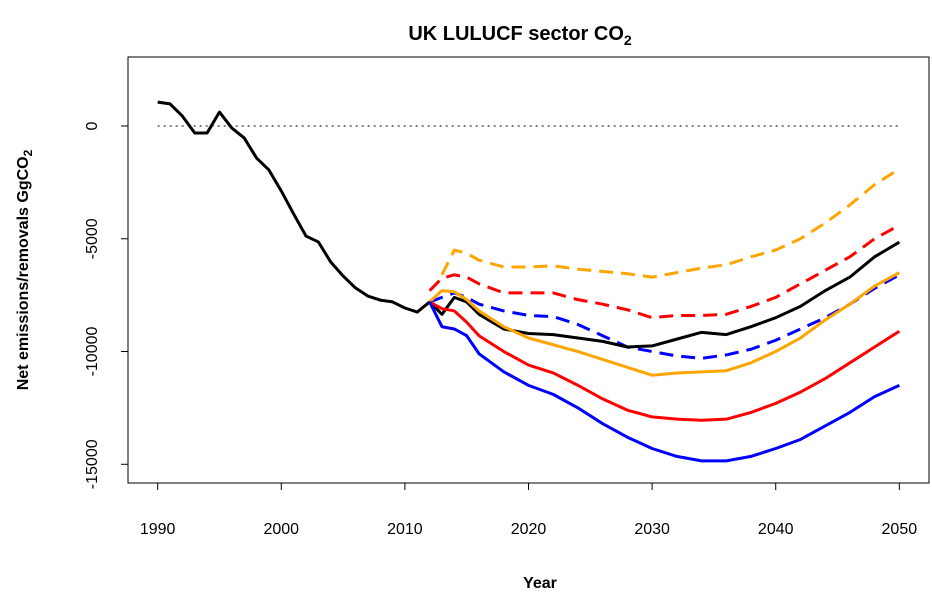 This screenshot has height=597, width=932. What do you see at coordinates (92, 352) in the screenshot?
I see `y-tick-label: -10000` at bounding box center [92, 352].